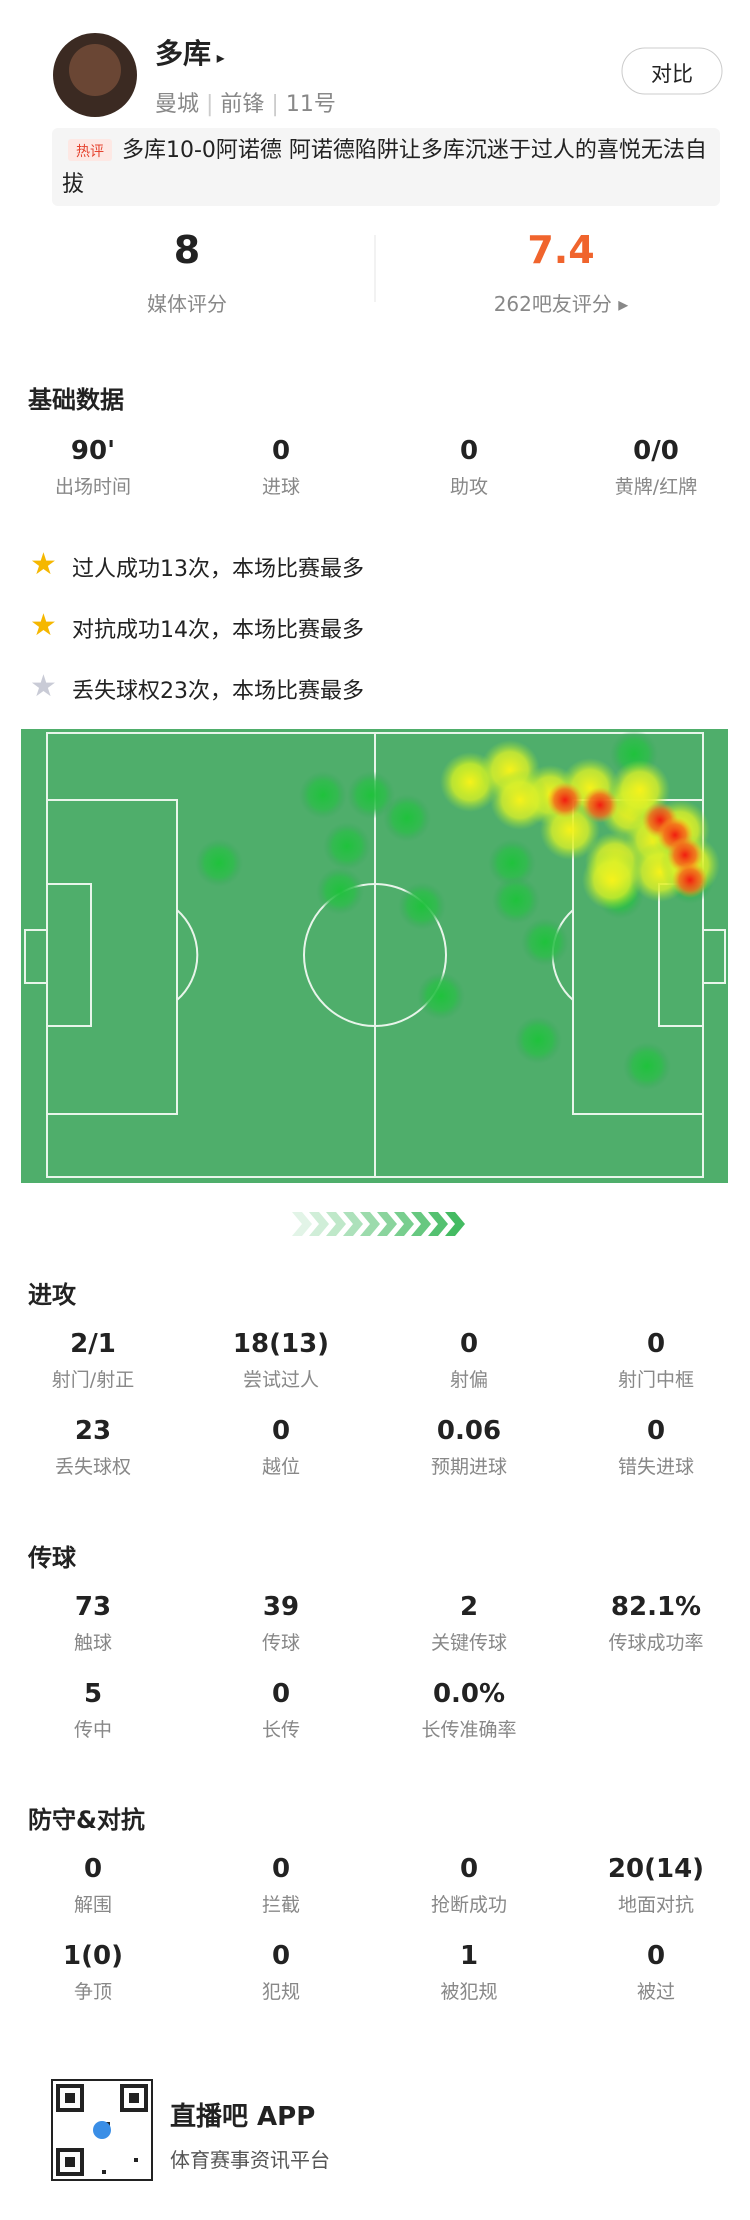 This screenshot has width=750, height=2220. What do you see at coordinates (469, 1607) in the screenshot?
I see `stat-value: 2` at bounding box center [469, 1607].